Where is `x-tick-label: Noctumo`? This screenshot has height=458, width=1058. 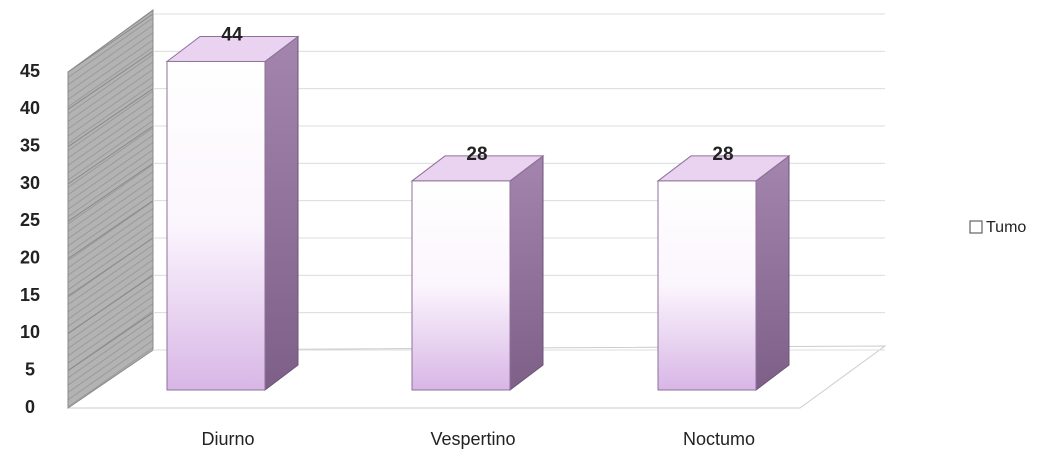 x-tick-label: Noctumo is located at coordinates (719, 439).